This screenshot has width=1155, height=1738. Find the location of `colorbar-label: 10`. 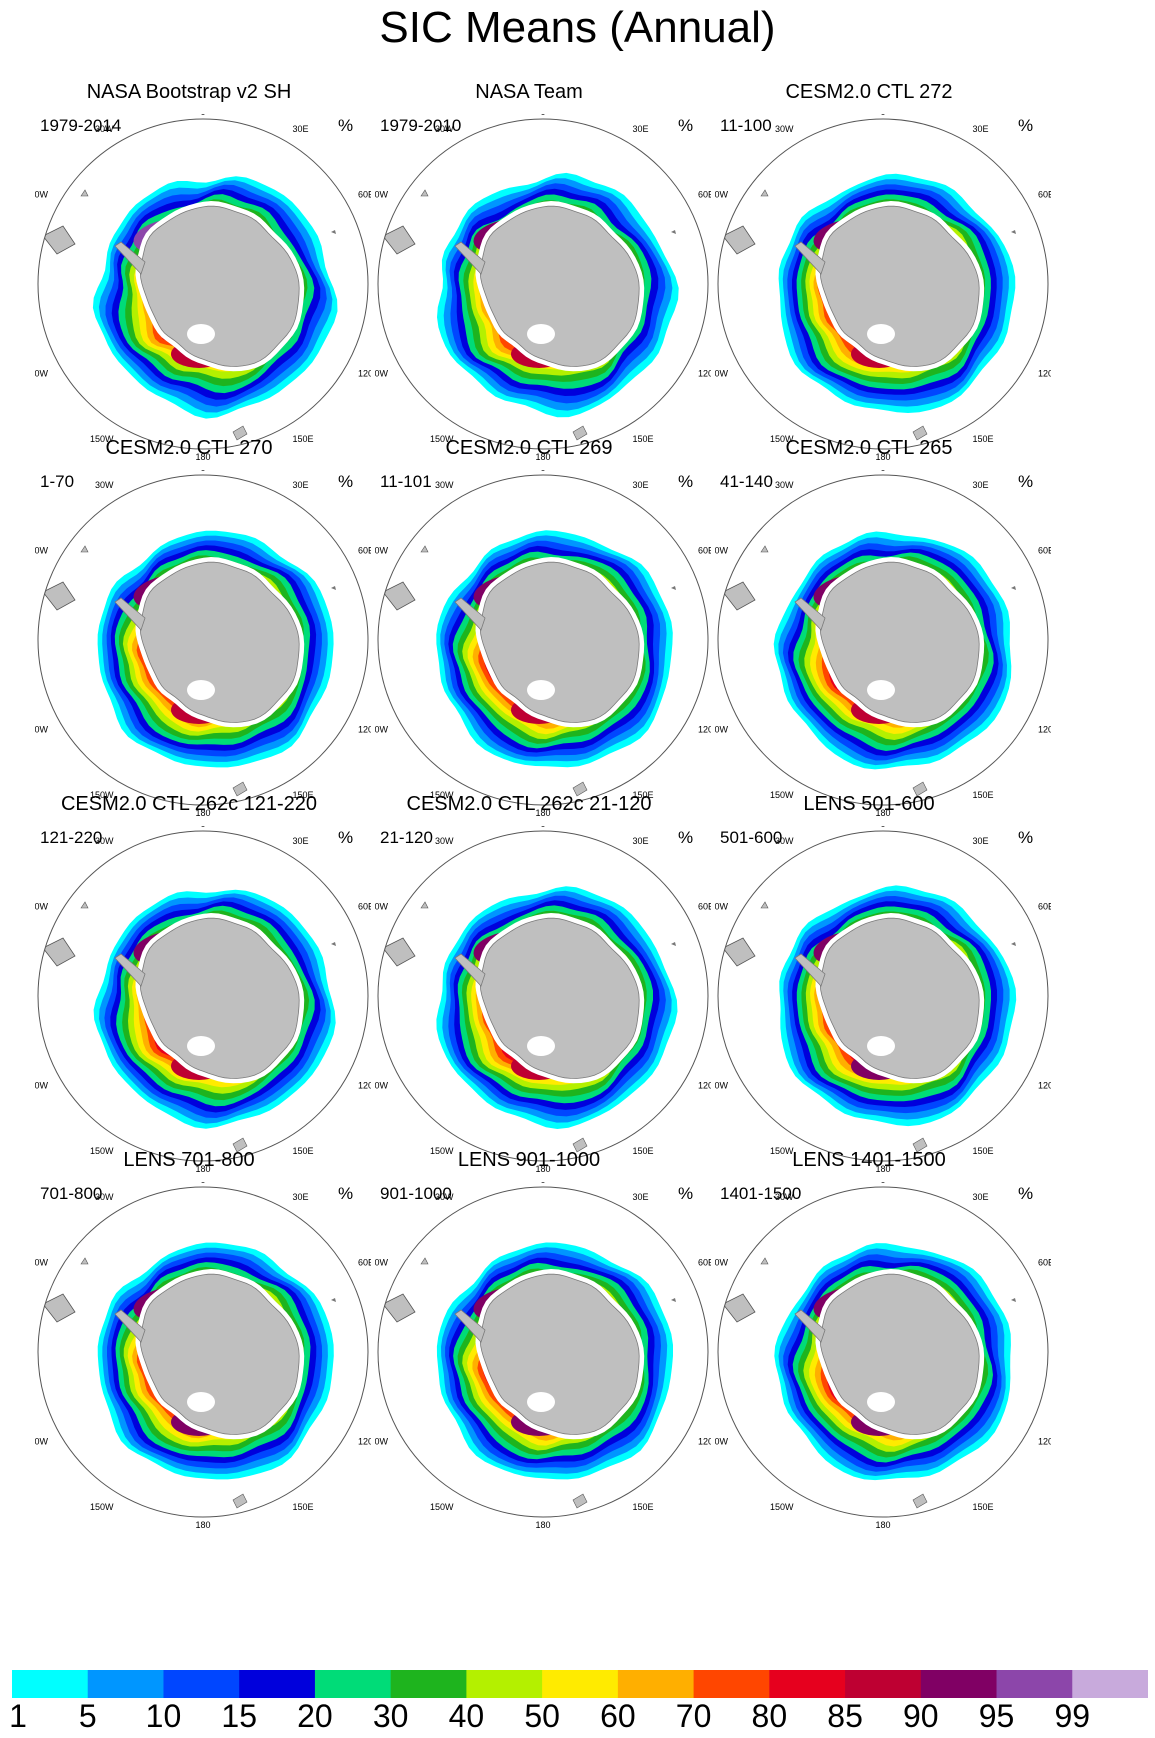

colorbar-label: 10 is located at coordinates (163, 1716).